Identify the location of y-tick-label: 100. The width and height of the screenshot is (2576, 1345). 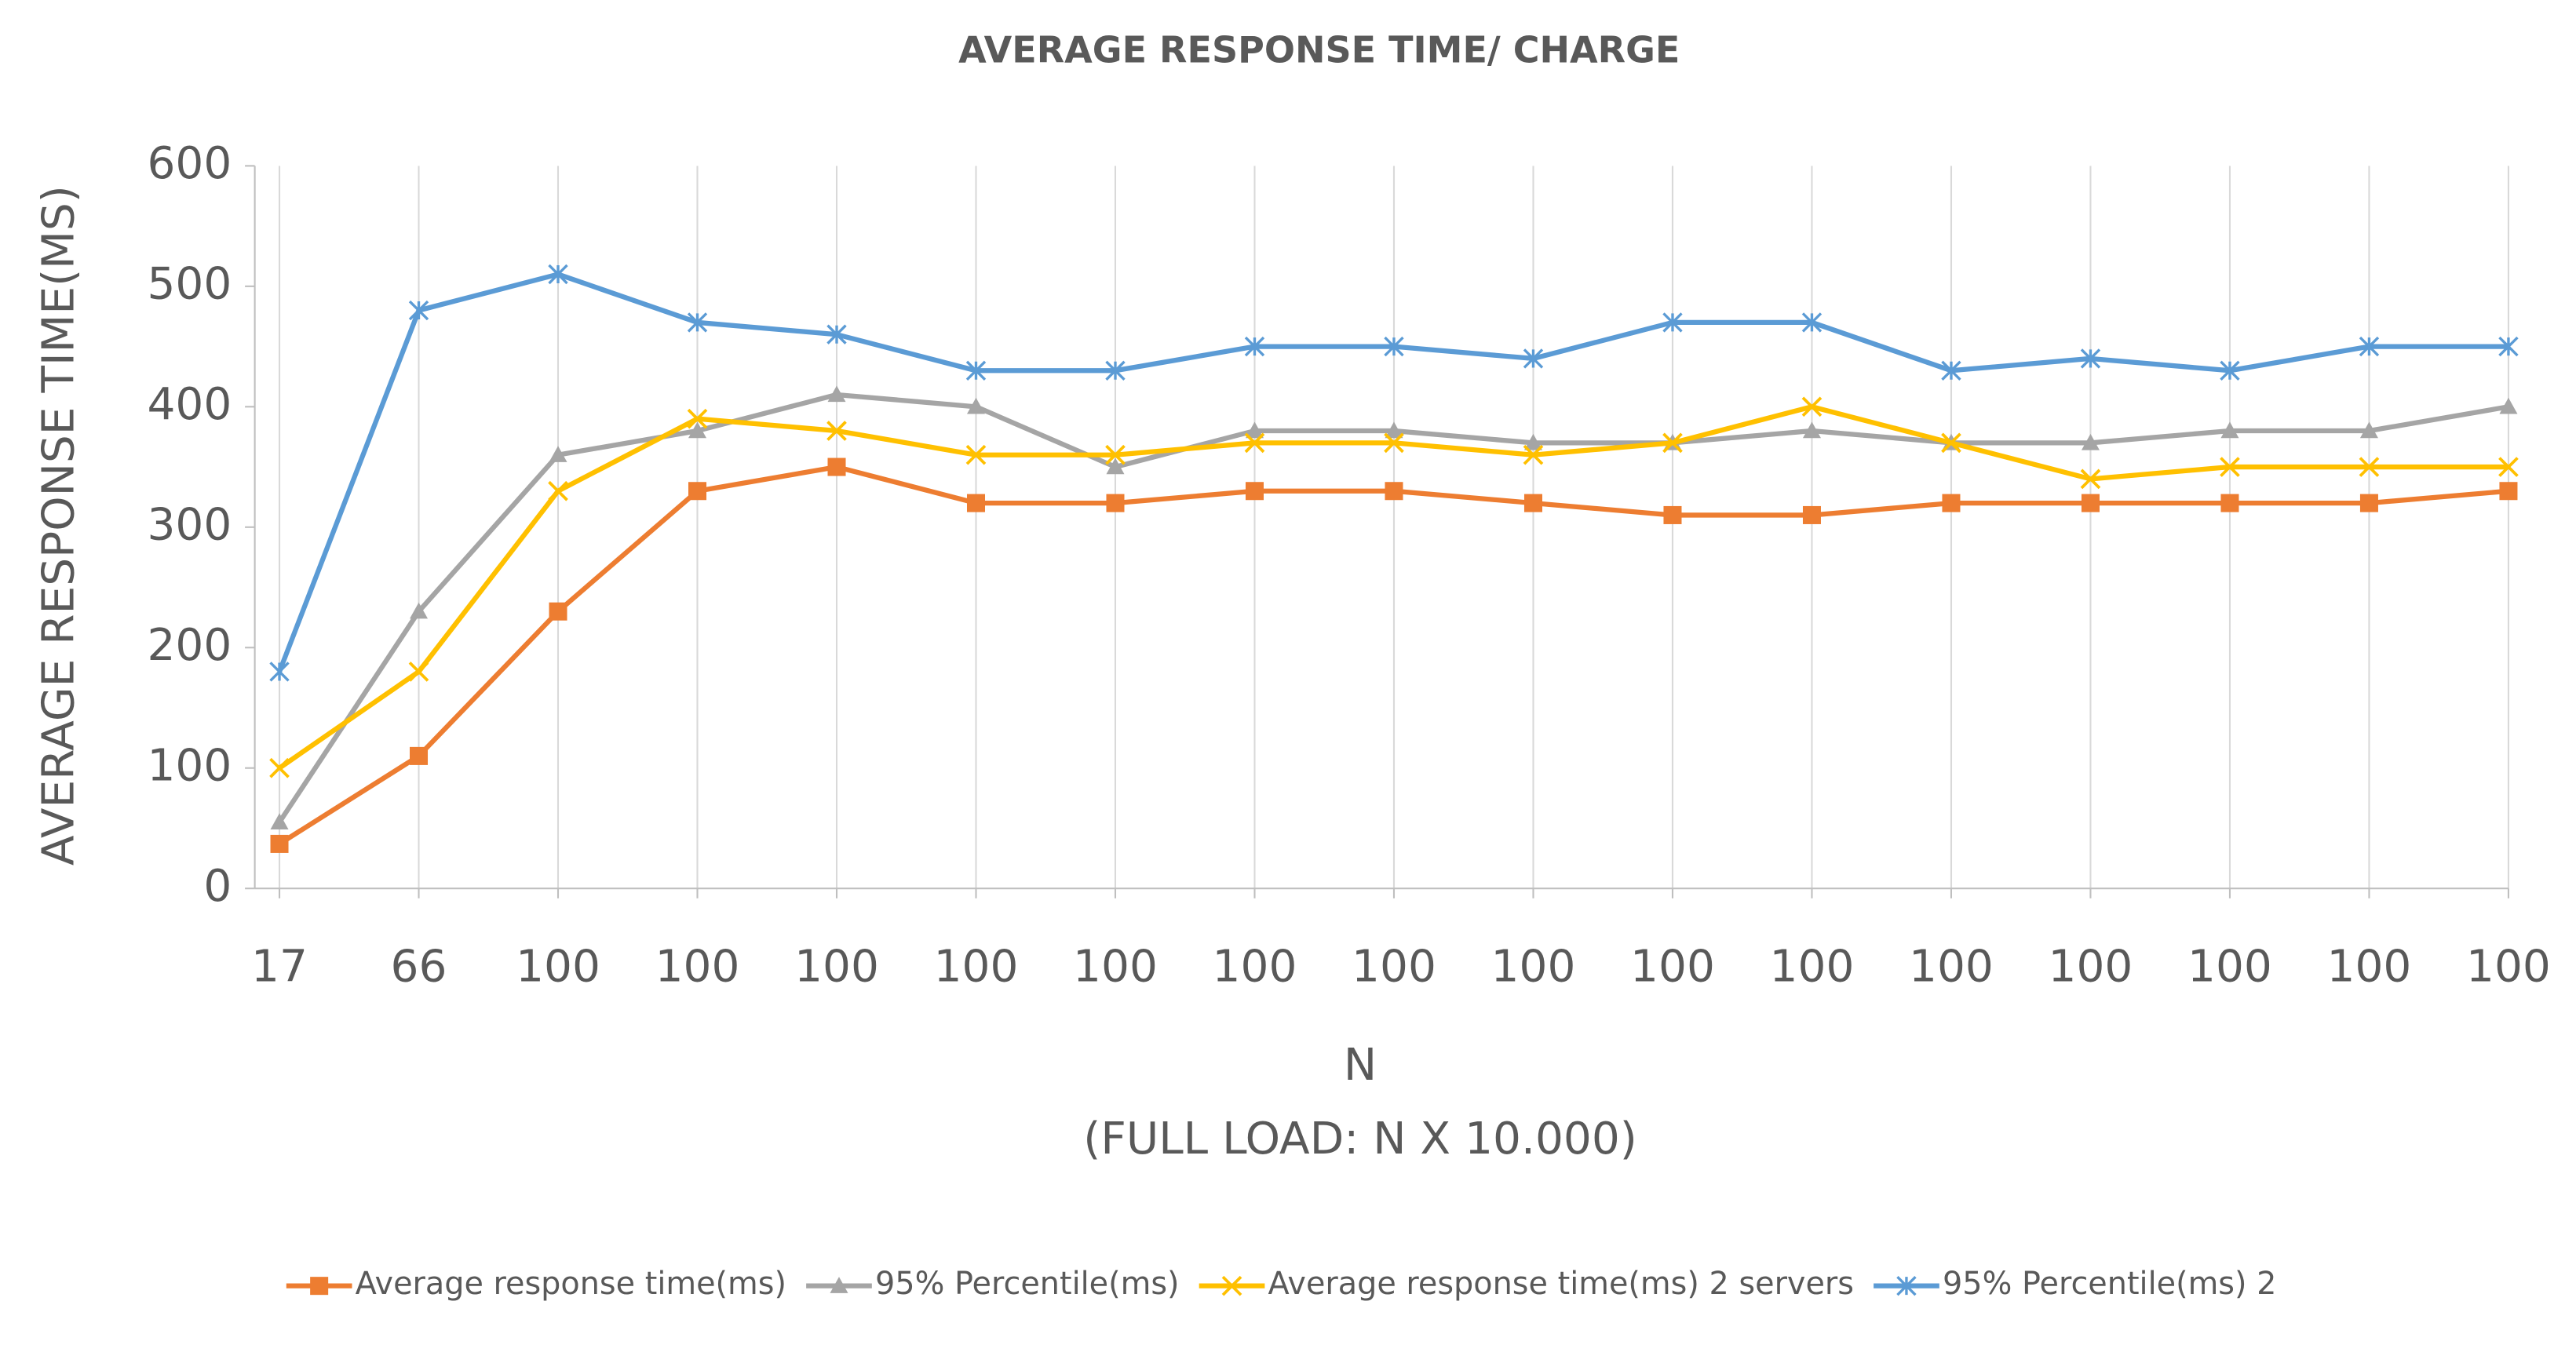
(189, 766).